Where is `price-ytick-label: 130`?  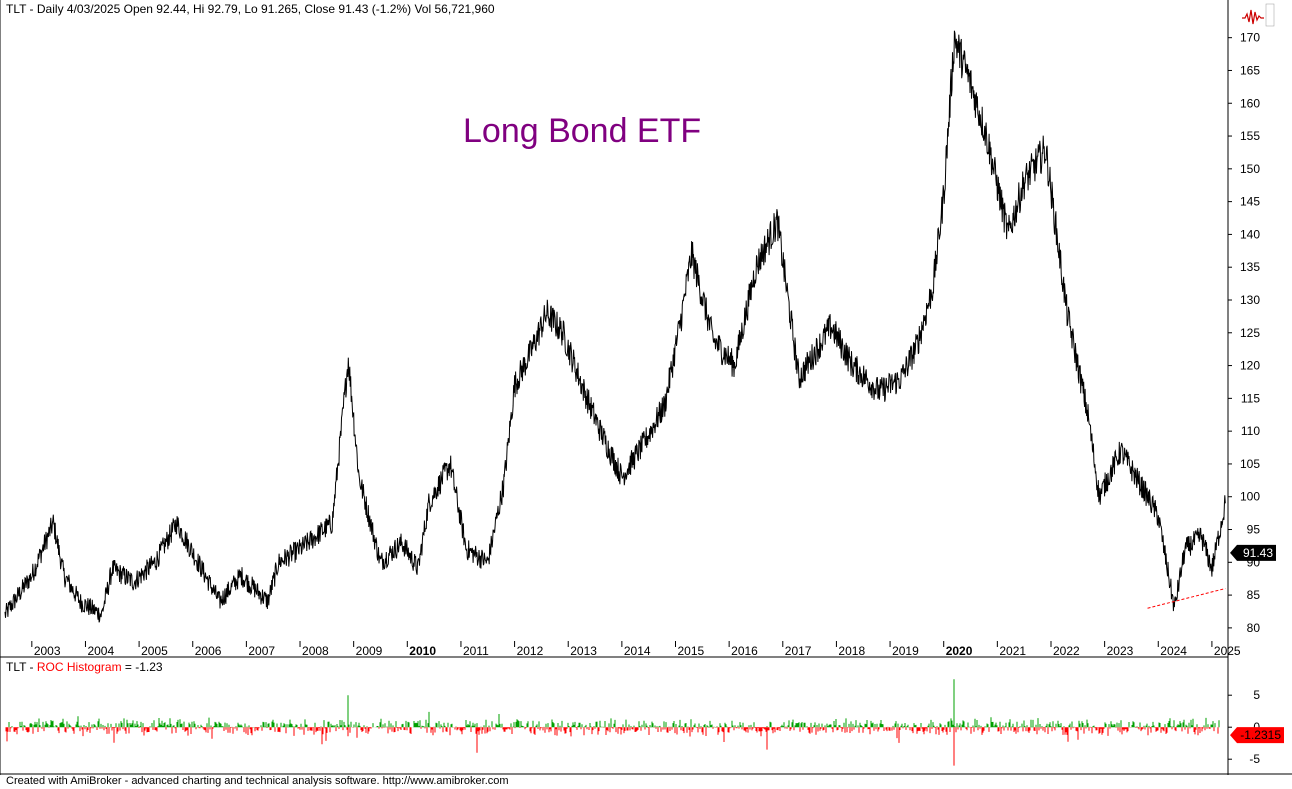
price-ytick-label: 130 is located at coordinates (1250, 300).